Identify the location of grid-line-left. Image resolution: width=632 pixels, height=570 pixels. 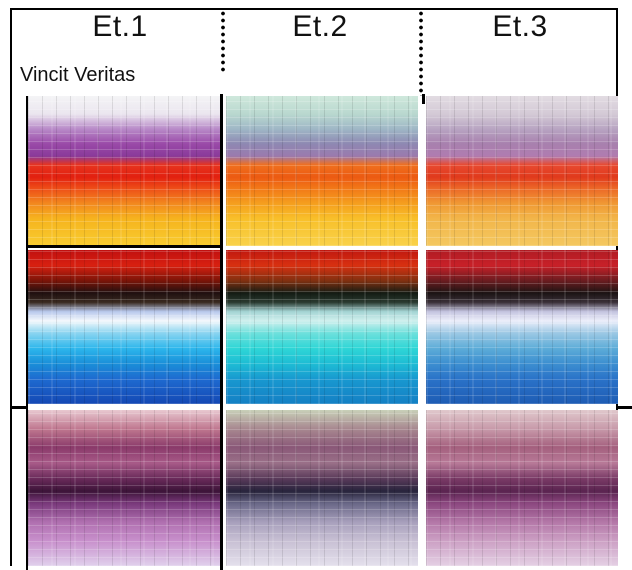
(27, 333).